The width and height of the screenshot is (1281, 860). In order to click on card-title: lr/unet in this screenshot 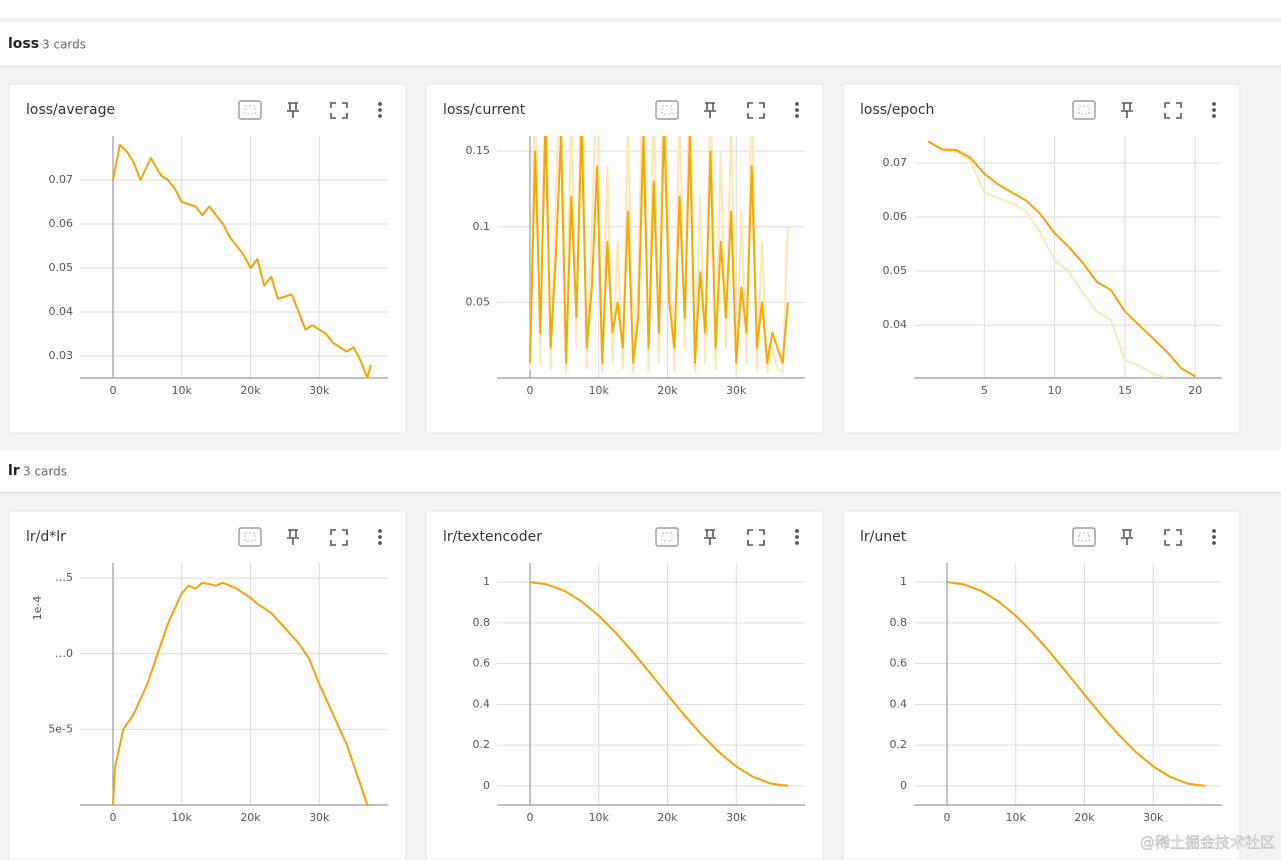, I will do `click(883, 537)`.